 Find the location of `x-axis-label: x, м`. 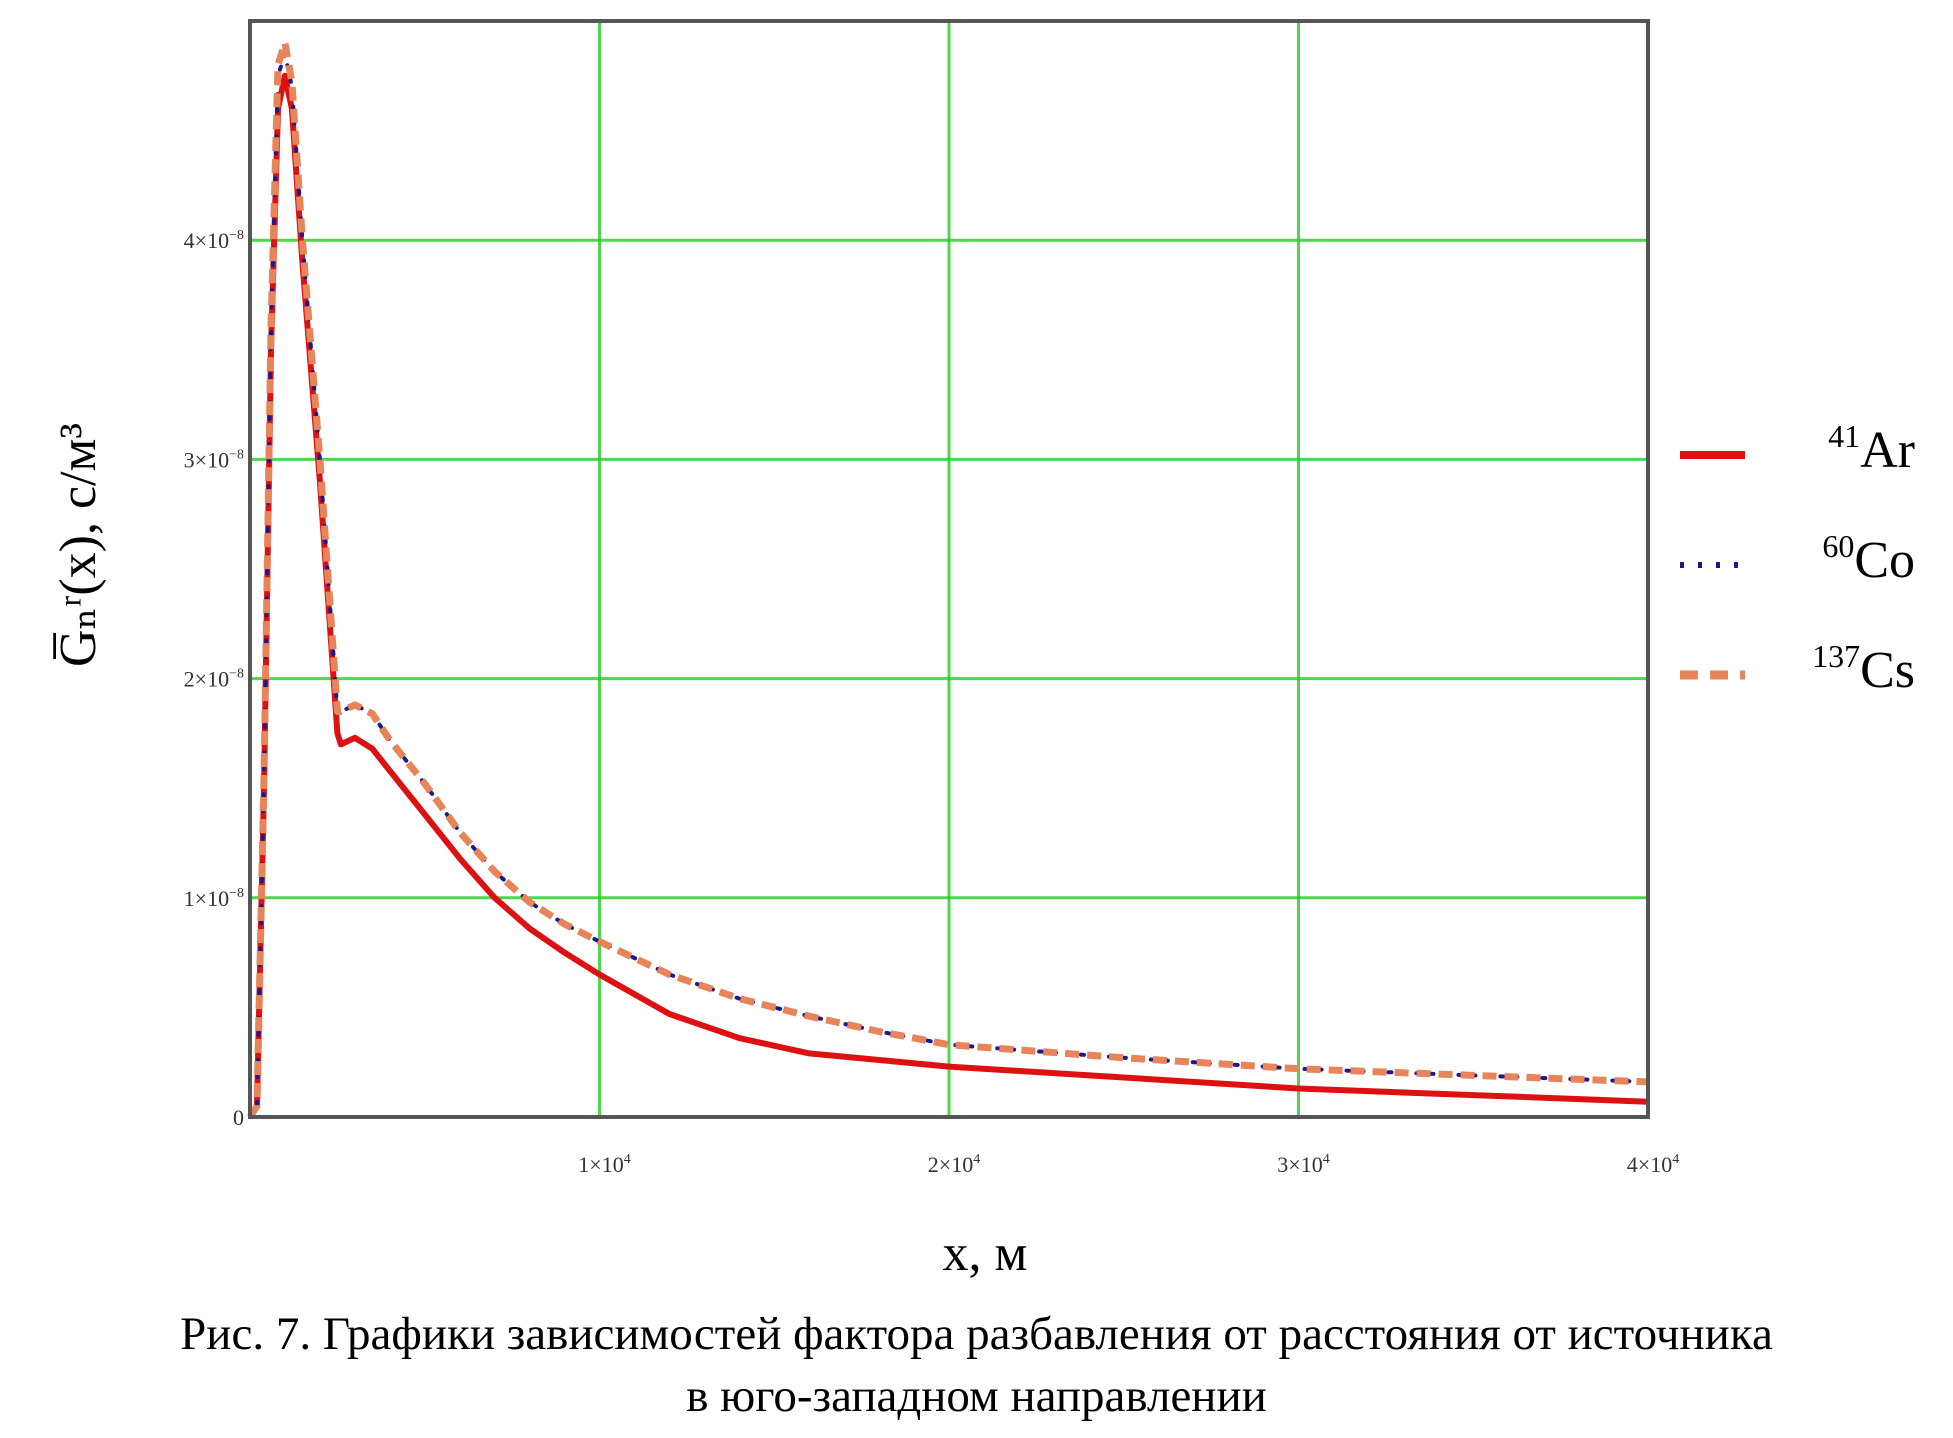

x-axis-label: x, м is located at coordinates (985, 1253).